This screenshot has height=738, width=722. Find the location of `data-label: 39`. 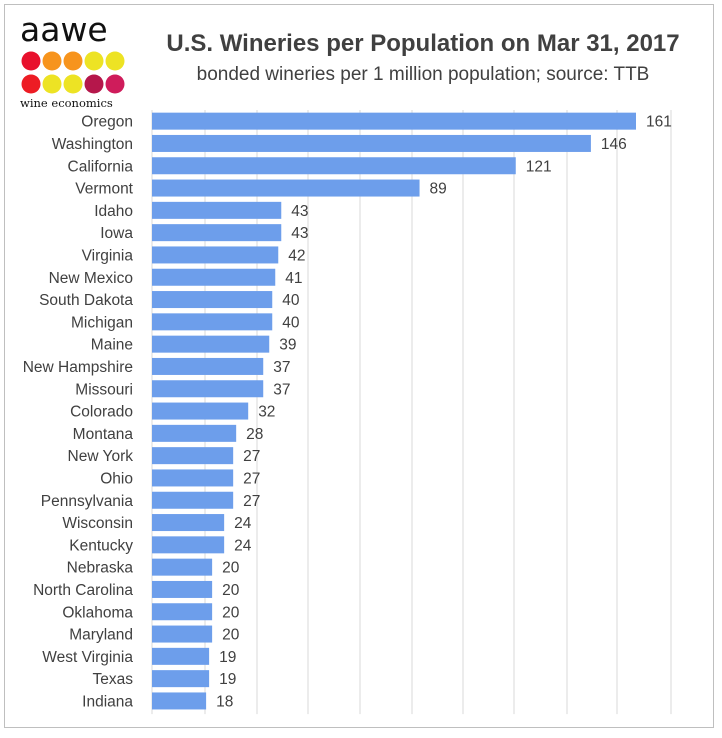

data-label: 39 is located at coordinates (287, 345).